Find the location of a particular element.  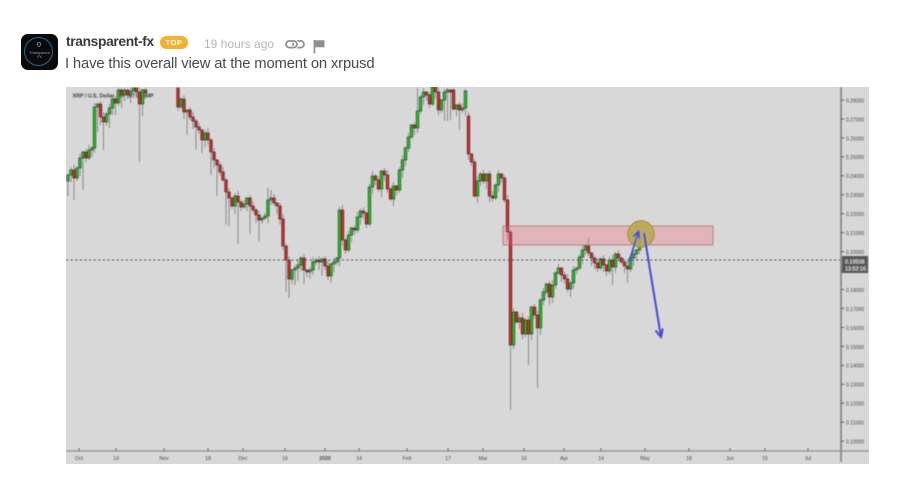

svg-text: 0.14000 is located at coordinates (855, 367).